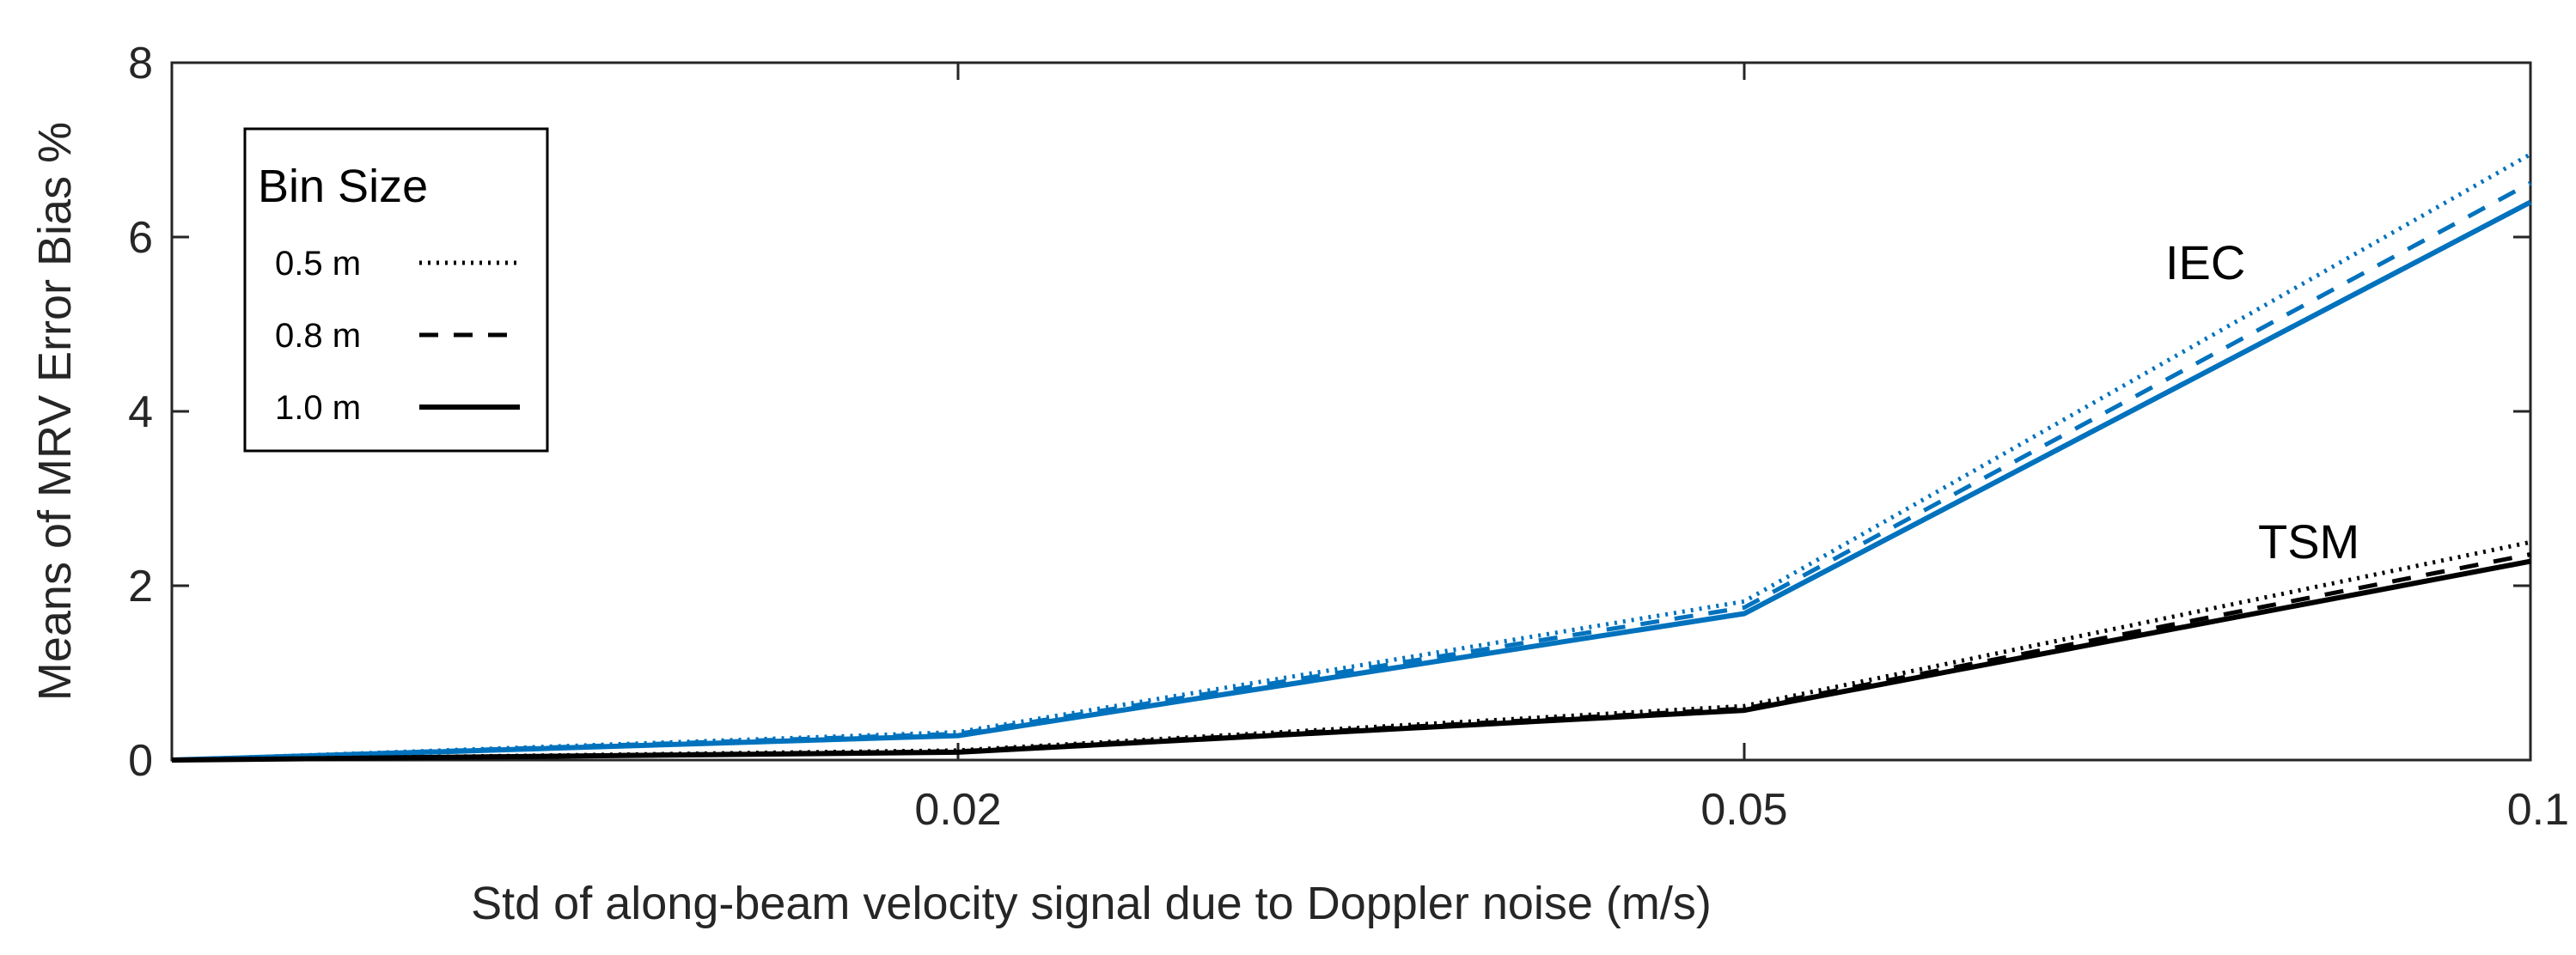 The width and height of the screenshot is (2576, 955). I want to click on legend: Bin Size 0.5 m 0.8 m 1.0 m, so click(396, 290).